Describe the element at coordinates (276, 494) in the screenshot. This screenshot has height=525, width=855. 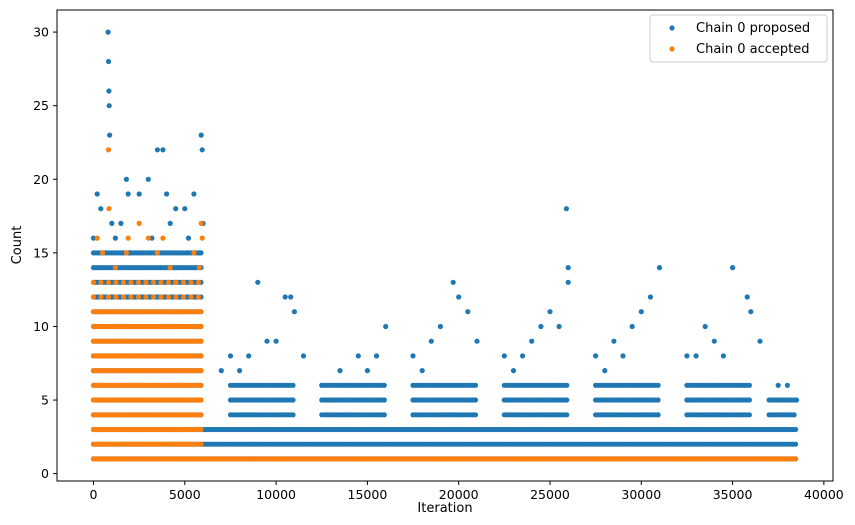
I see `x-tick-label: 10000` at that location.